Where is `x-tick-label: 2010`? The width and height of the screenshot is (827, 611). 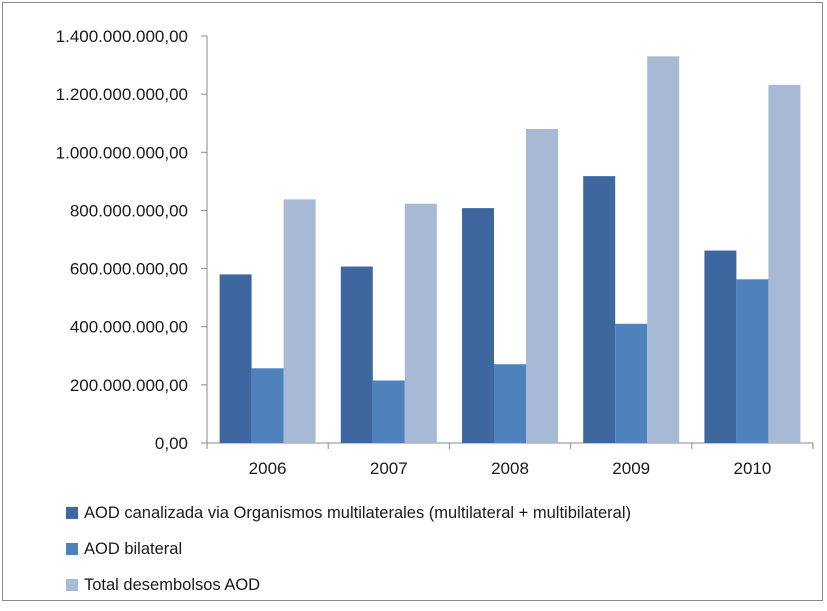
x-tick-label: 2010 is located at coordinates (752, 468).